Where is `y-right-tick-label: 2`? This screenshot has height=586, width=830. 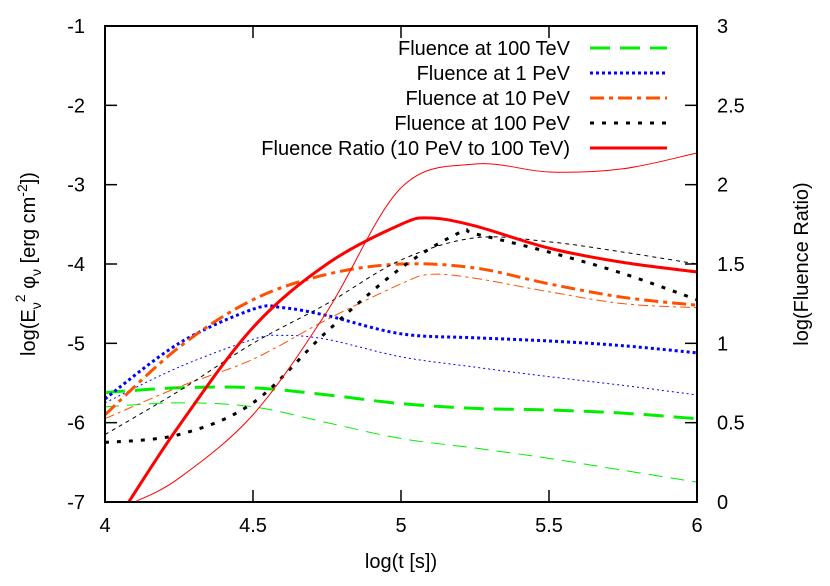 y-right-tick-label: 2 is located at coordinates (722, 186).